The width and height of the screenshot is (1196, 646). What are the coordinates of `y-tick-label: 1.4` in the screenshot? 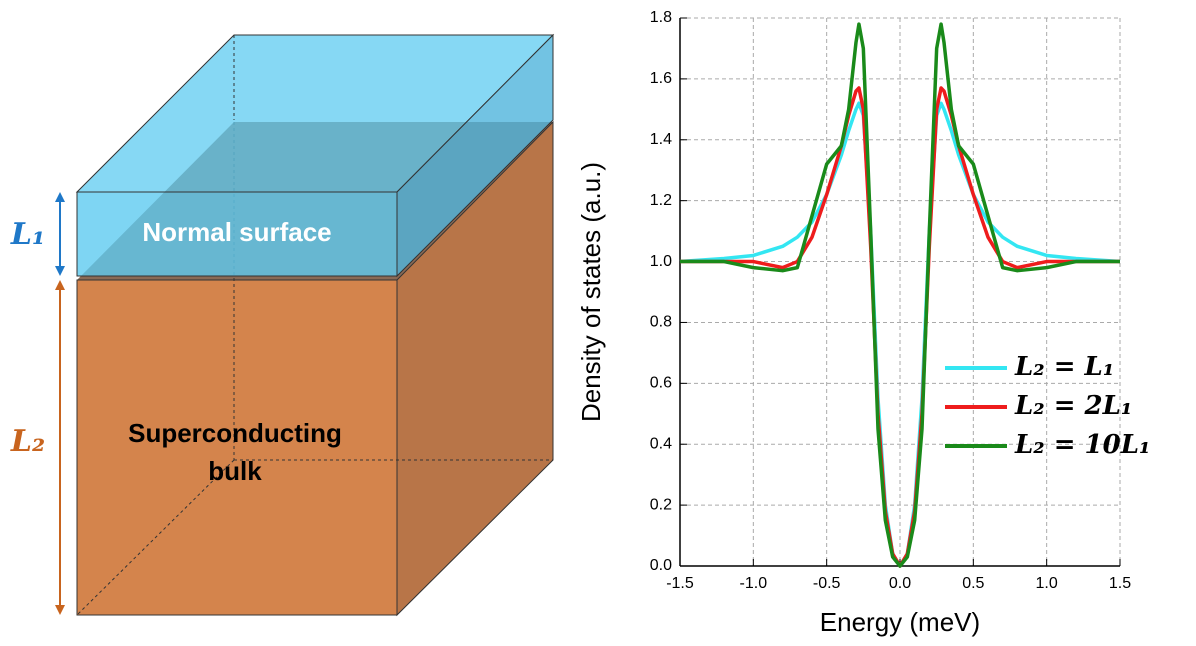 It's located at (661, 139).